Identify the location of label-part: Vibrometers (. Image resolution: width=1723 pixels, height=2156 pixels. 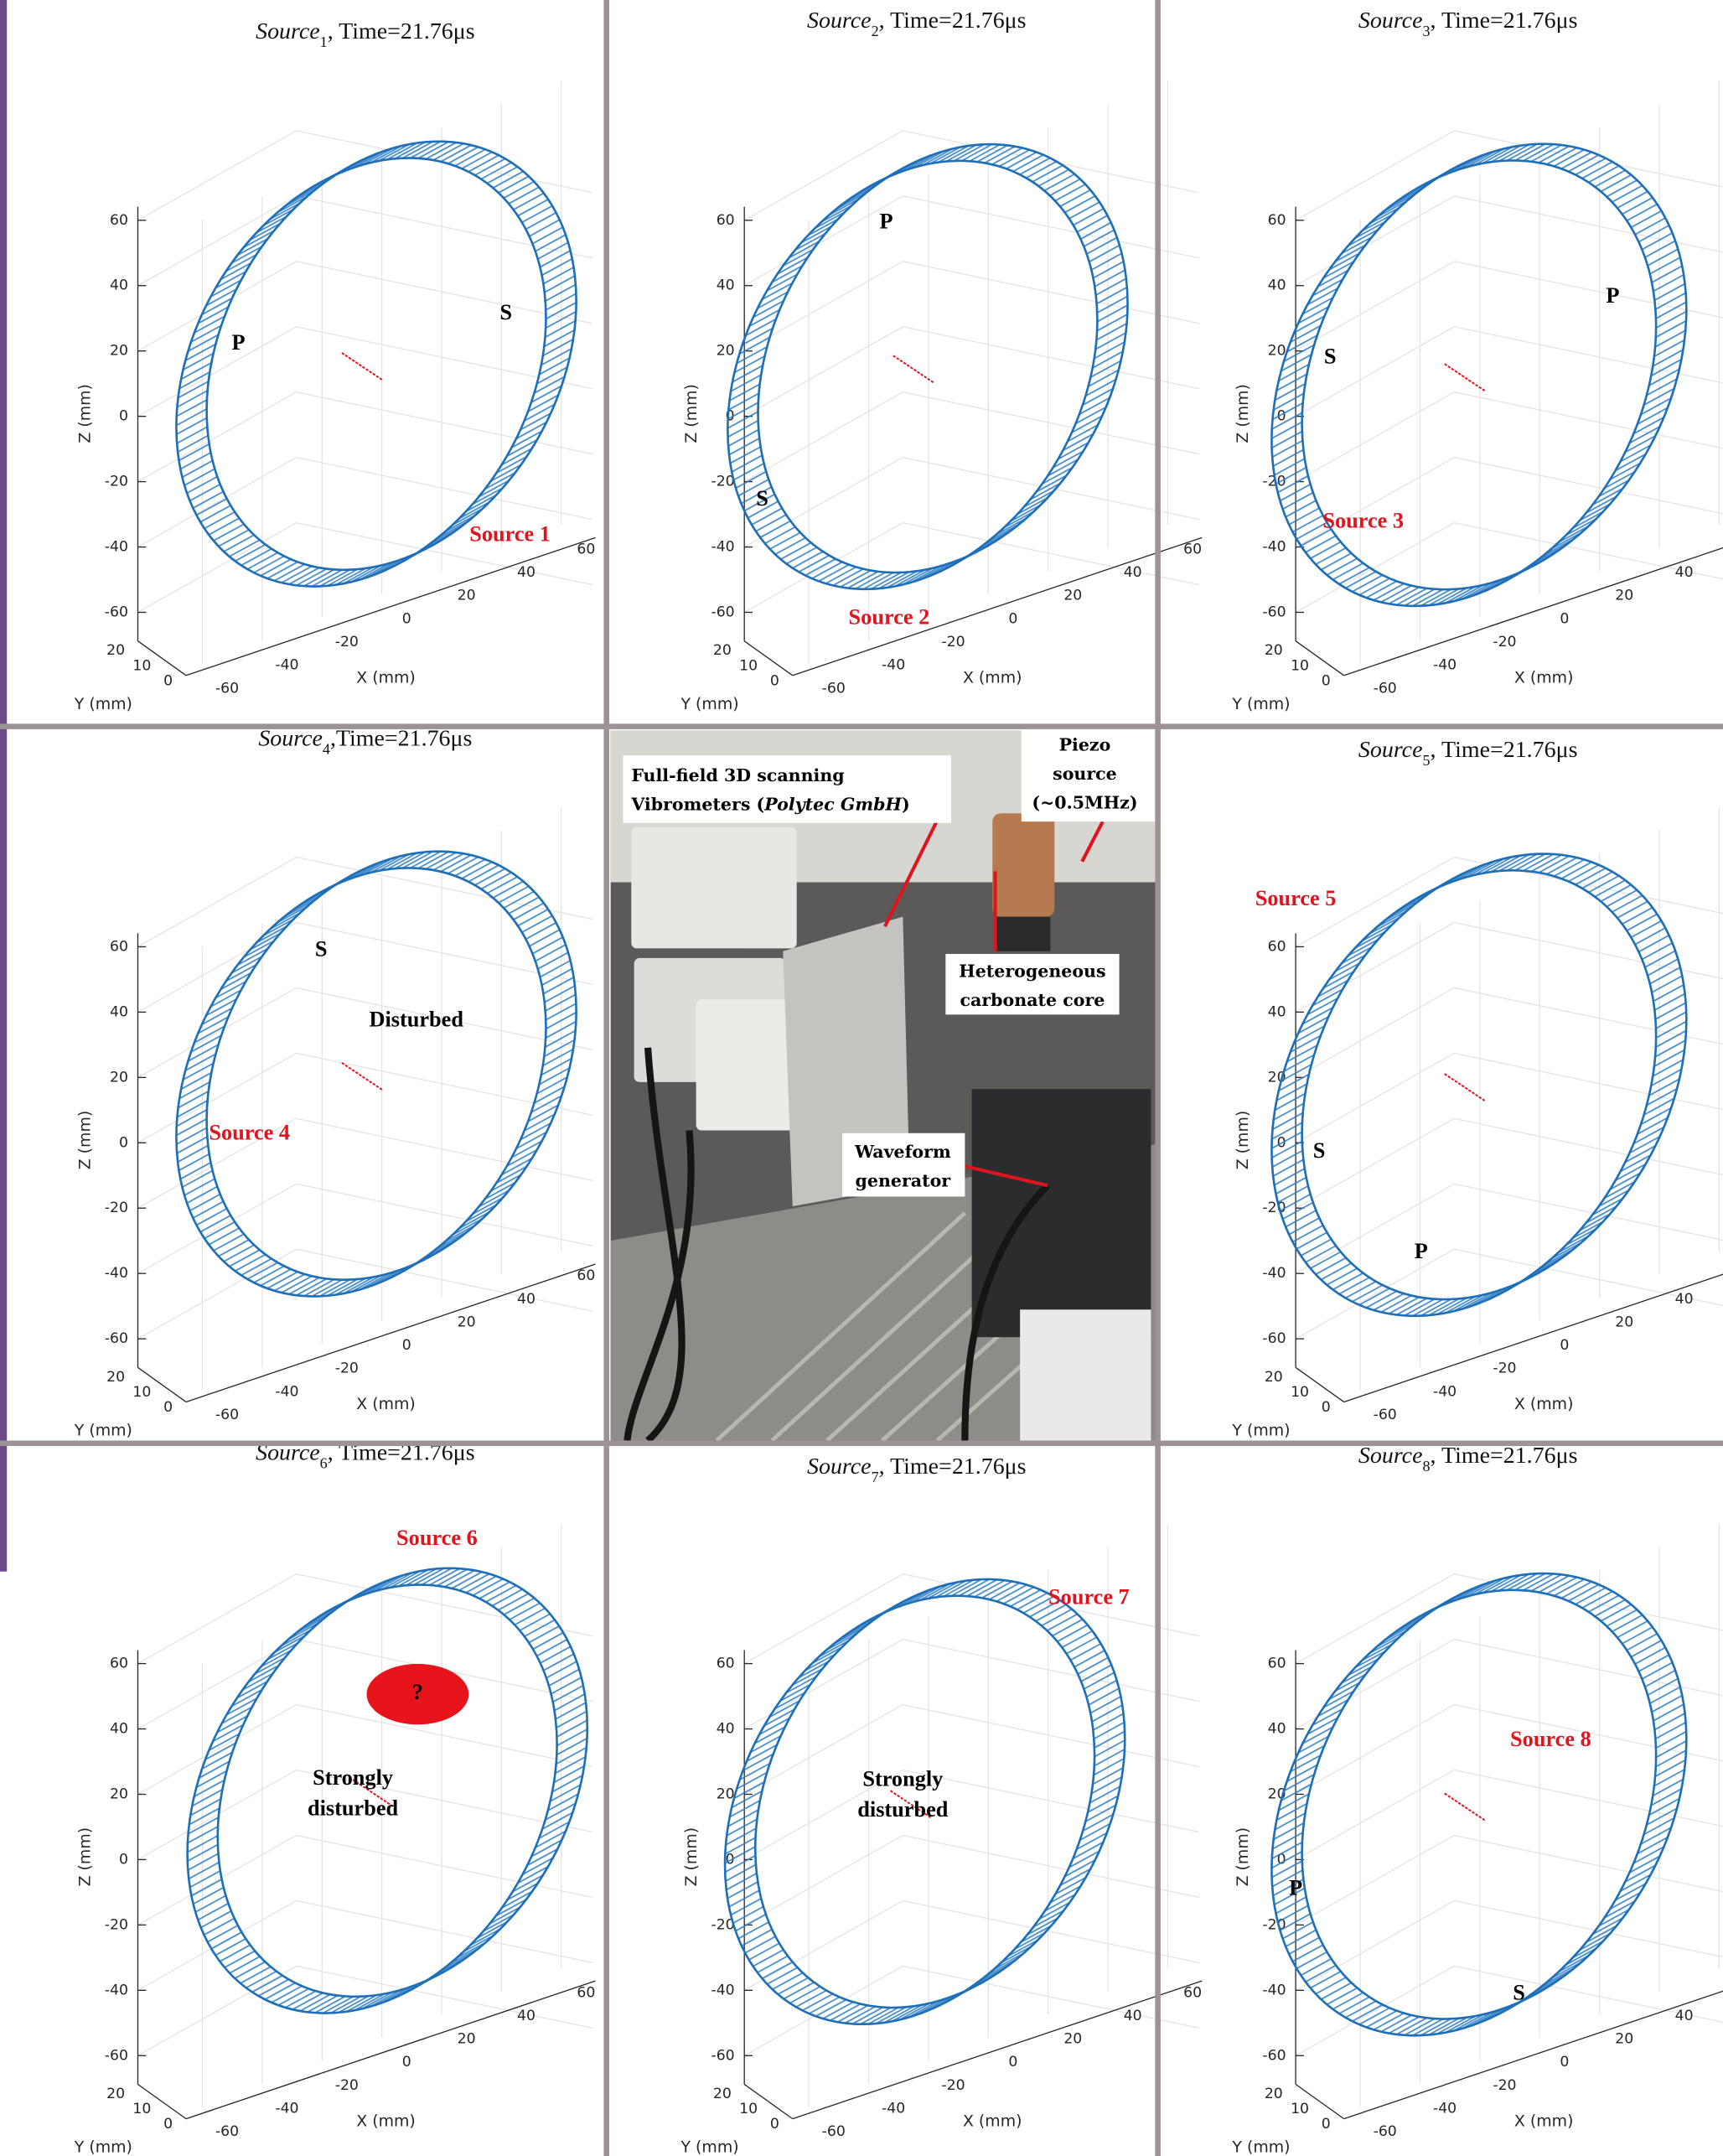
(697, 804).